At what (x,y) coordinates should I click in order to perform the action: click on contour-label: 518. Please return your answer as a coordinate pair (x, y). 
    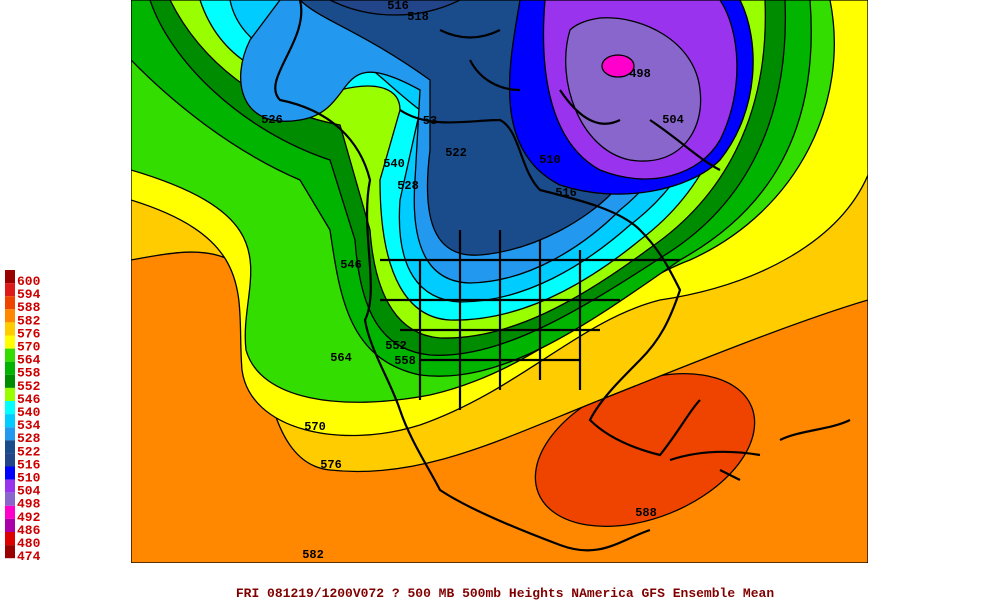
    Looking at the image, I should click on (418, 17).